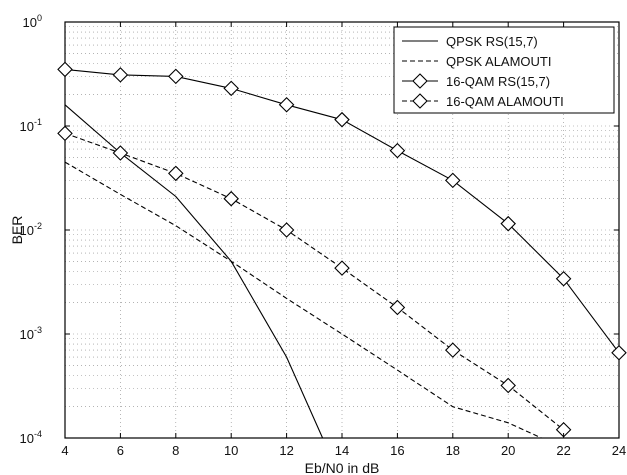  I want to click on x-tick-label: 20, so click(508, 450).